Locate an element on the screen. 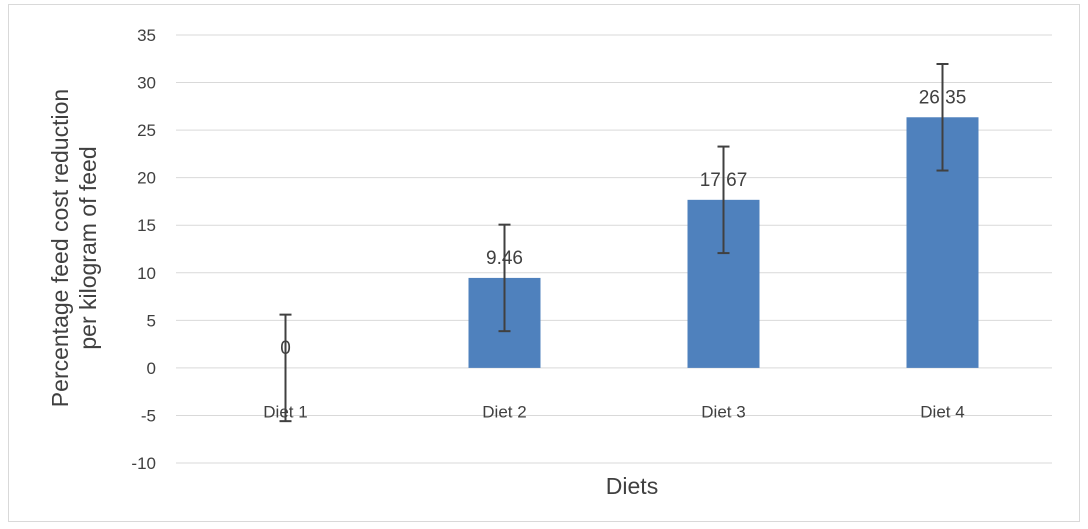 The width and height of the screenshot is (1088, 529). y-tick-label: 5 is located at coordinates (151, 320).